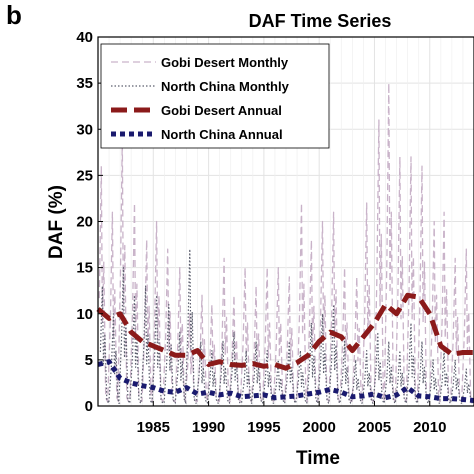  Describe the element at coordinates (263, 427) in the screenshot. I see `x-tick-label: 1995` at that location.